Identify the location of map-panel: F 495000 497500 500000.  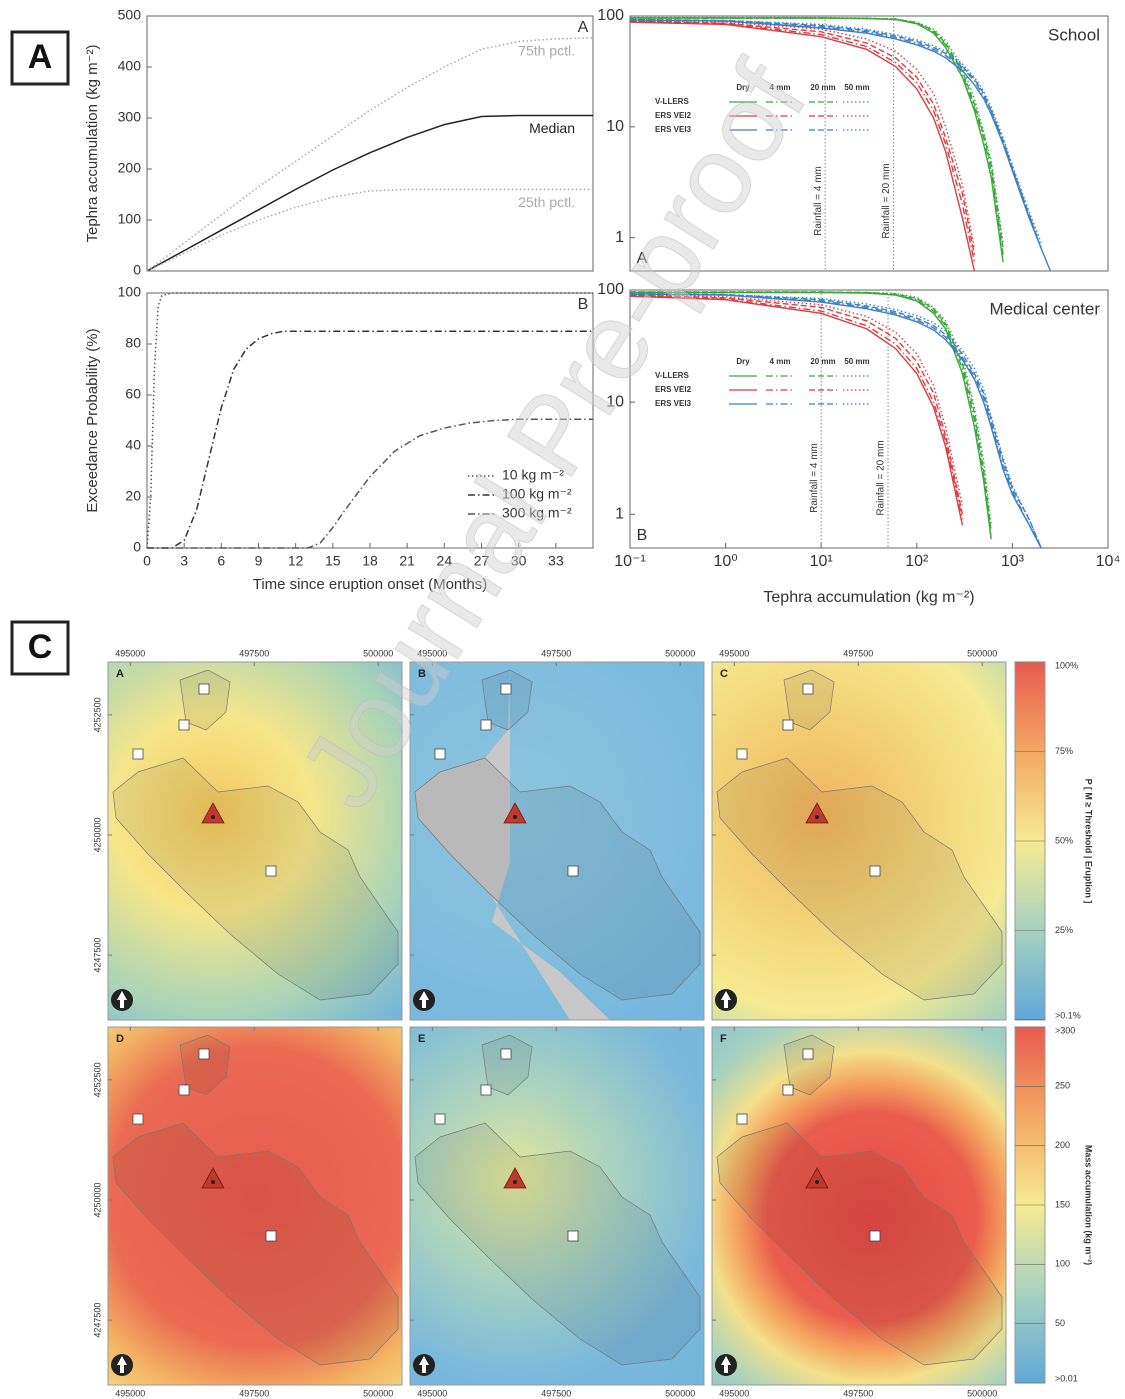
(859, 1212).